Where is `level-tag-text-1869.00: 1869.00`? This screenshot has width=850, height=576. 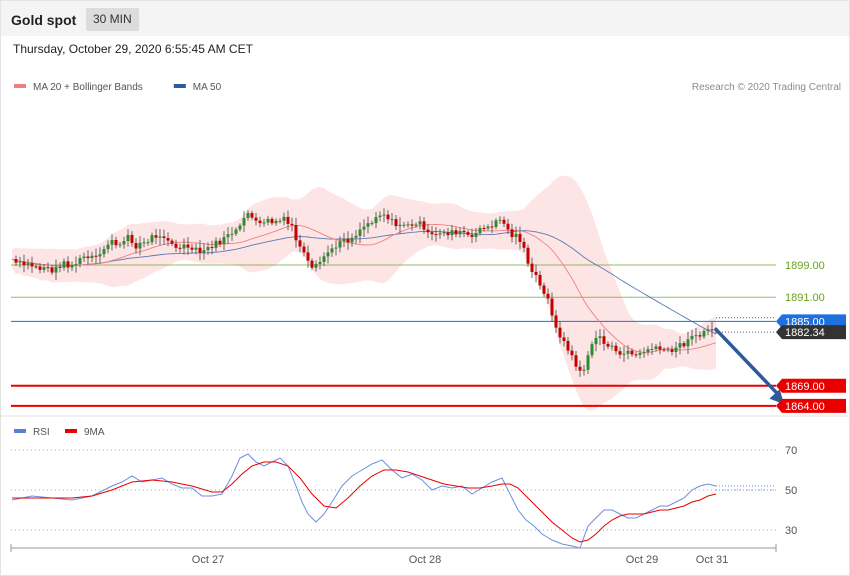
level-tag-text-1869.00: 1869.00 is located at coordinates (805, 387).